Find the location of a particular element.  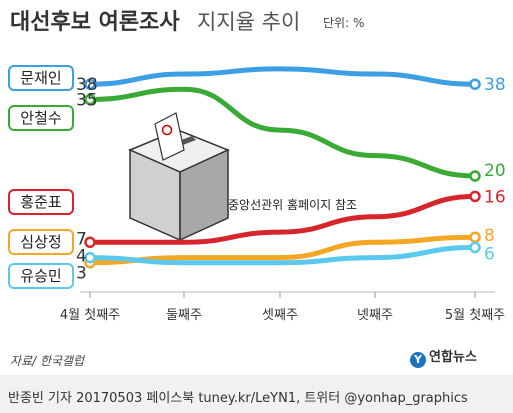

source-note: 중앙선관위 홈페이지 참조 is located at coordinates (293, 205).